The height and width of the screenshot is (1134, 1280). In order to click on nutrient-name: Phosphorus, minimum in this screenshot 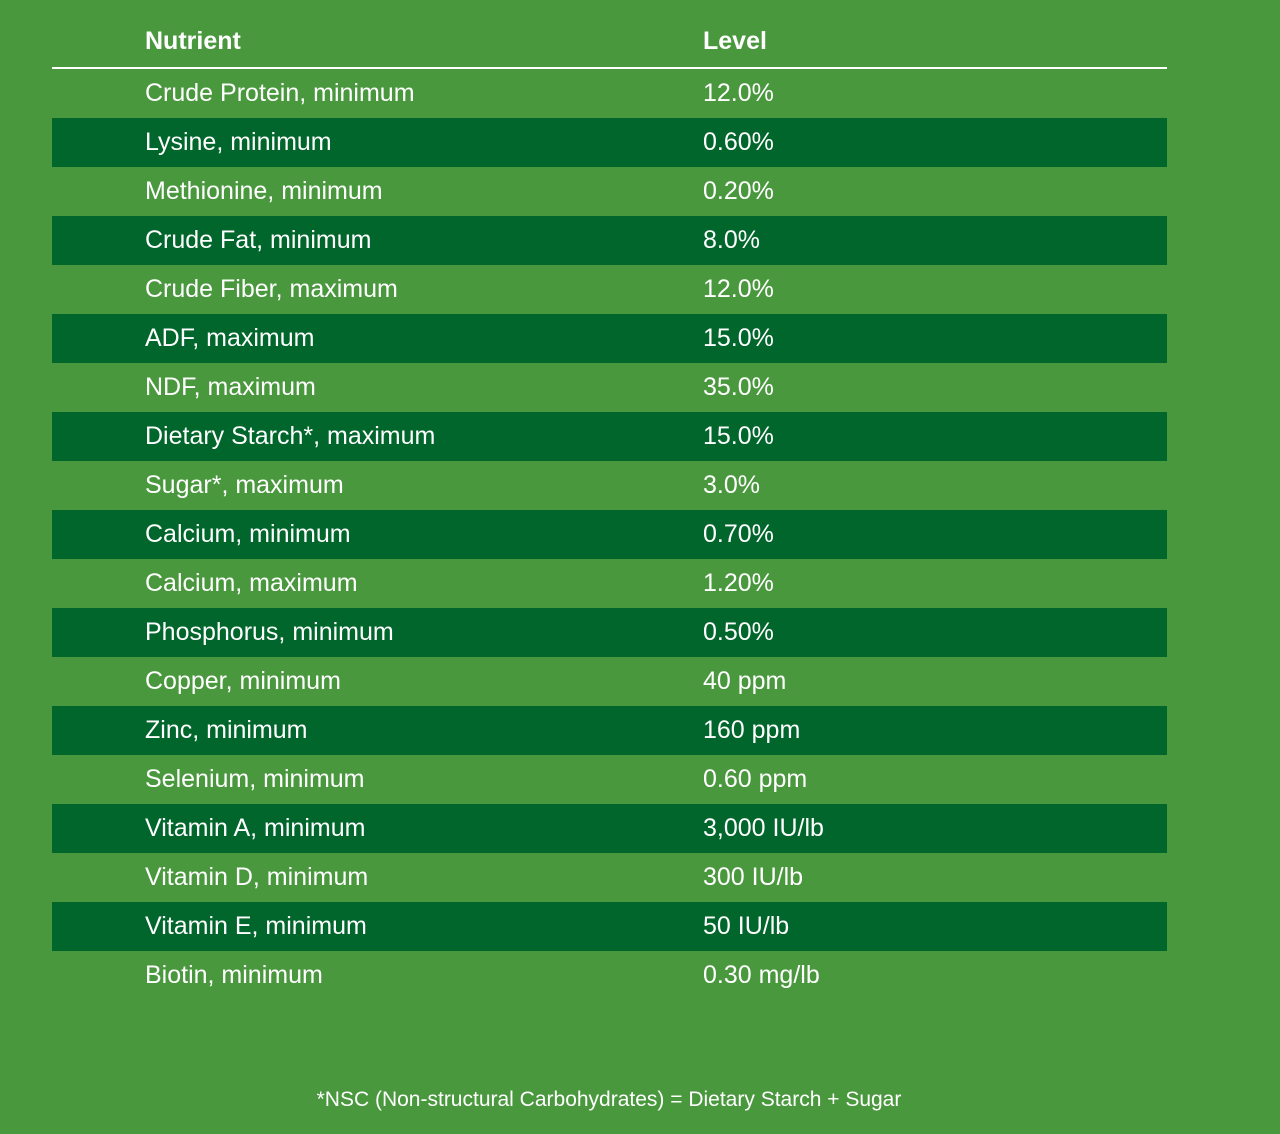, I will do `click(269, 632)`.